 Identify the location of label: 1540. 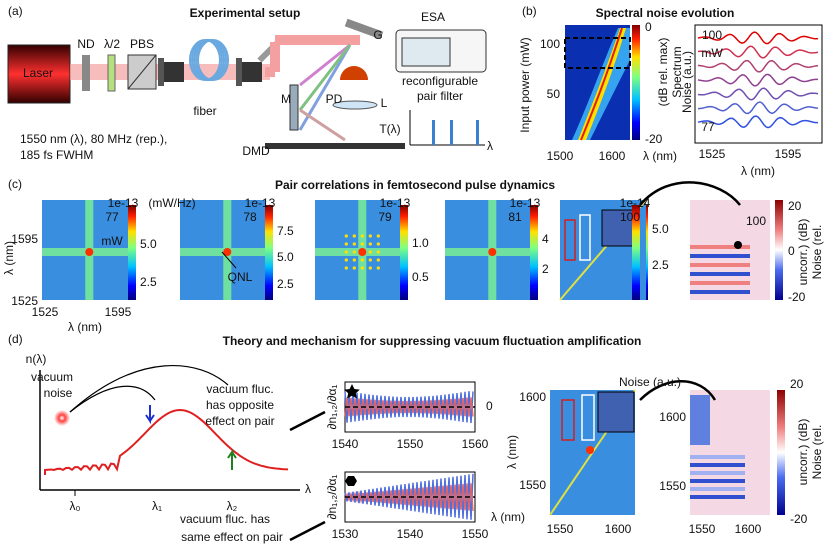
(410, 534).